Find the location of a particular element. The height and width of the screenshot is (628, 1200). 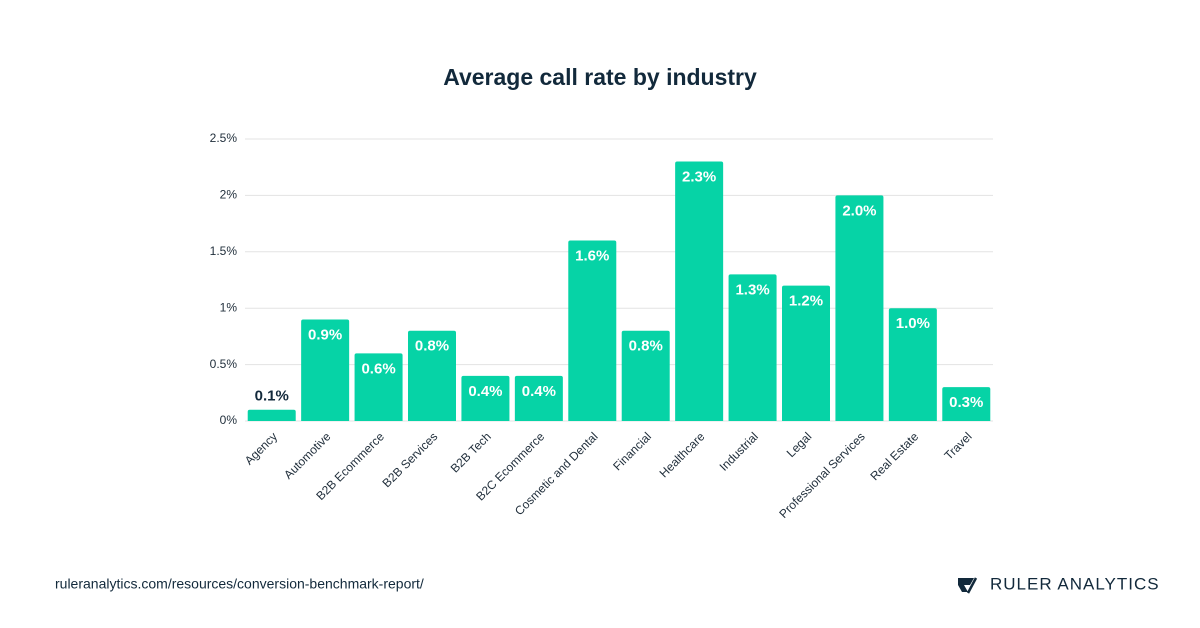

y-tick-label: 1.5% is located at coordinates (224, 251).